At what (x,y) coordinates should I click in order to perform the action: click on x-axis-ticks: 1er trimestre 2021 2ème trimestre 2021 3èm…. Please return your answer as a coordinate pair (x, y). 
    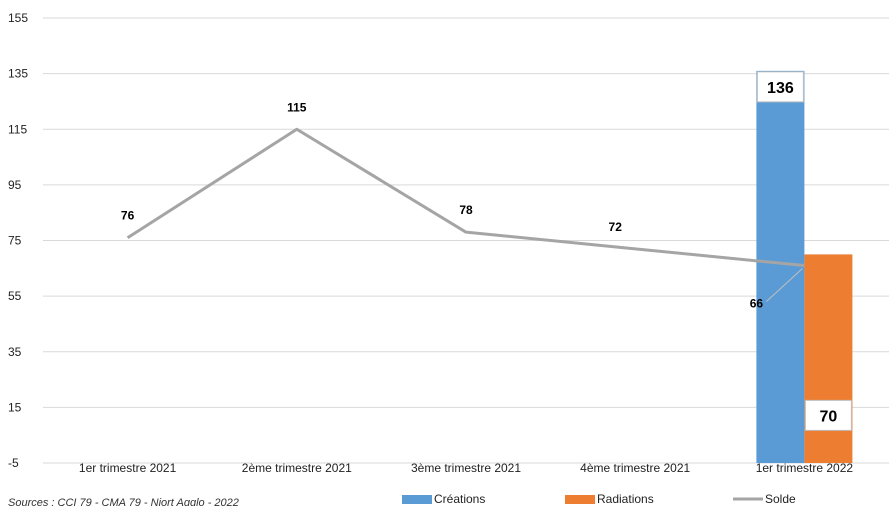
    Looking at the image, I should click on (466, 468).